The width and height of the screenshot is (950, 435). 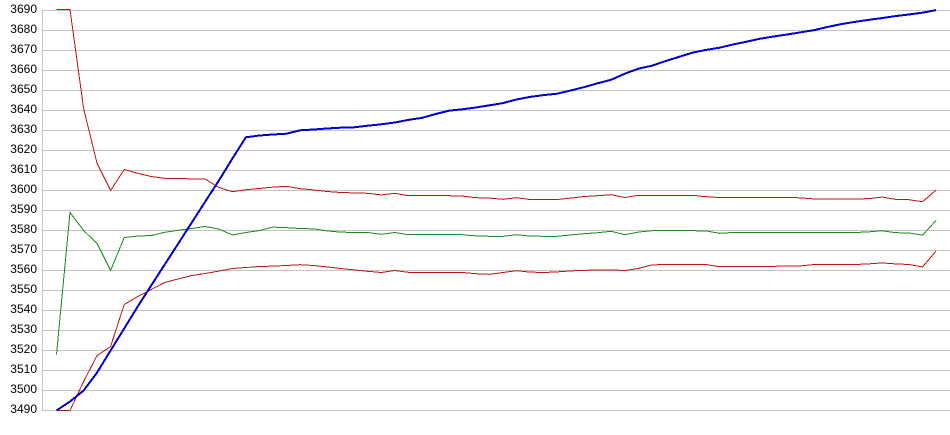 I want to click on svg-text: 3690, so click(x=23, y=9).